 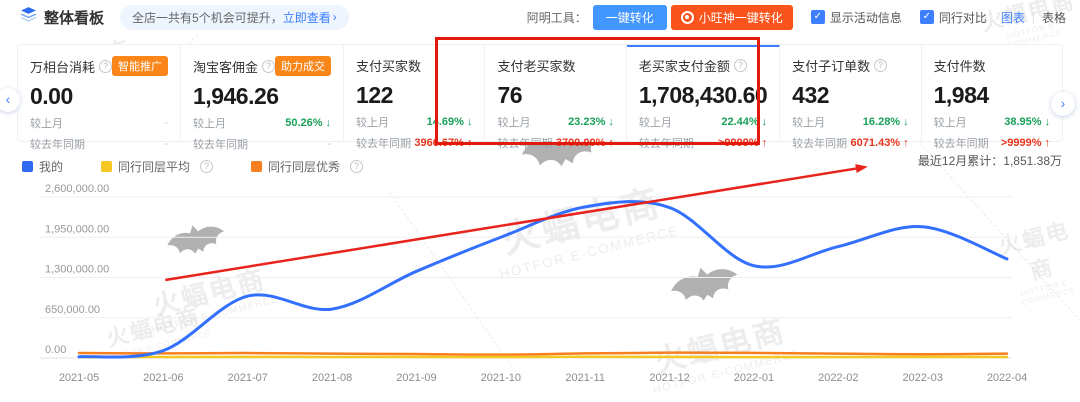 What do you see at coordinates (556, 97) in the screenshot?
I see `metric-card-pay-old-buyers: 支付老买家数 76 较上月 23.23% ↓ 较去年同期 3700.00% ↑` at bounding box center [556, 97].